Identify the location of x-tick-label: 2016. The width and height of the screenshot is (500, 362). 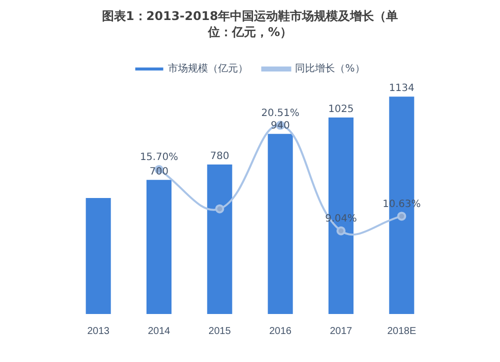
(280, 331).